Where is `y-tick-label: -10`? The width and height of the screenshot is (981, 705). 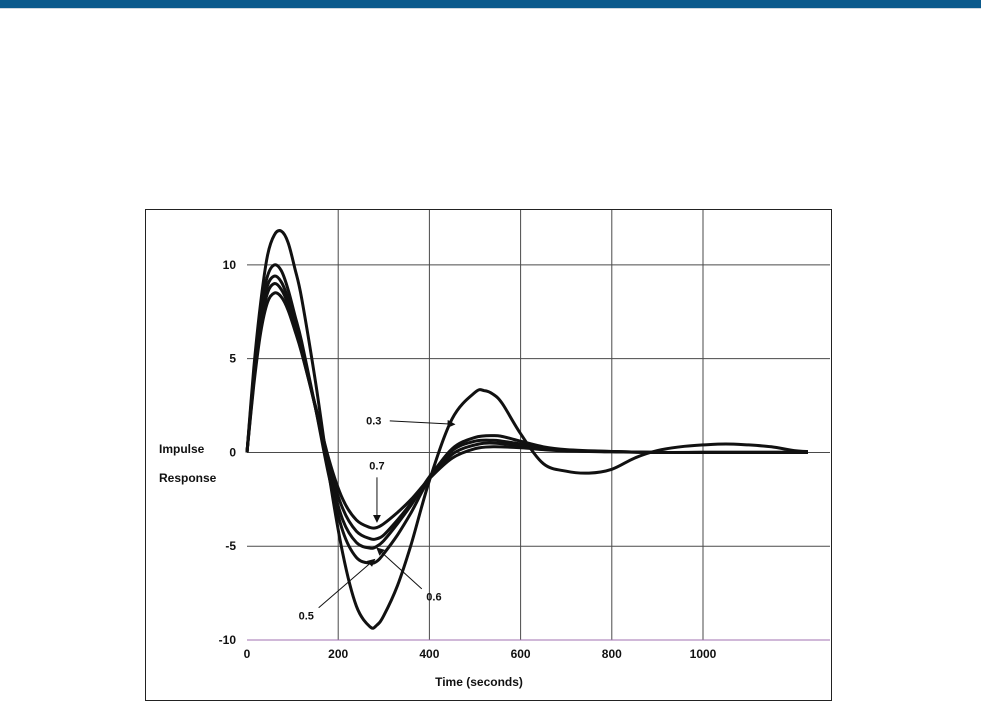 y-tick-label: -10 is located at coordinates (228, 640).